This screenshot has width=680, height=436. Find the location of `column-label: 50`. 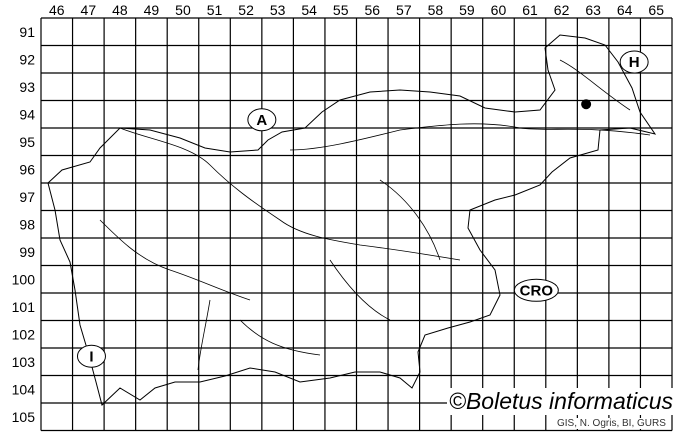

column-label: 50 is located at coordinates (183, 10).